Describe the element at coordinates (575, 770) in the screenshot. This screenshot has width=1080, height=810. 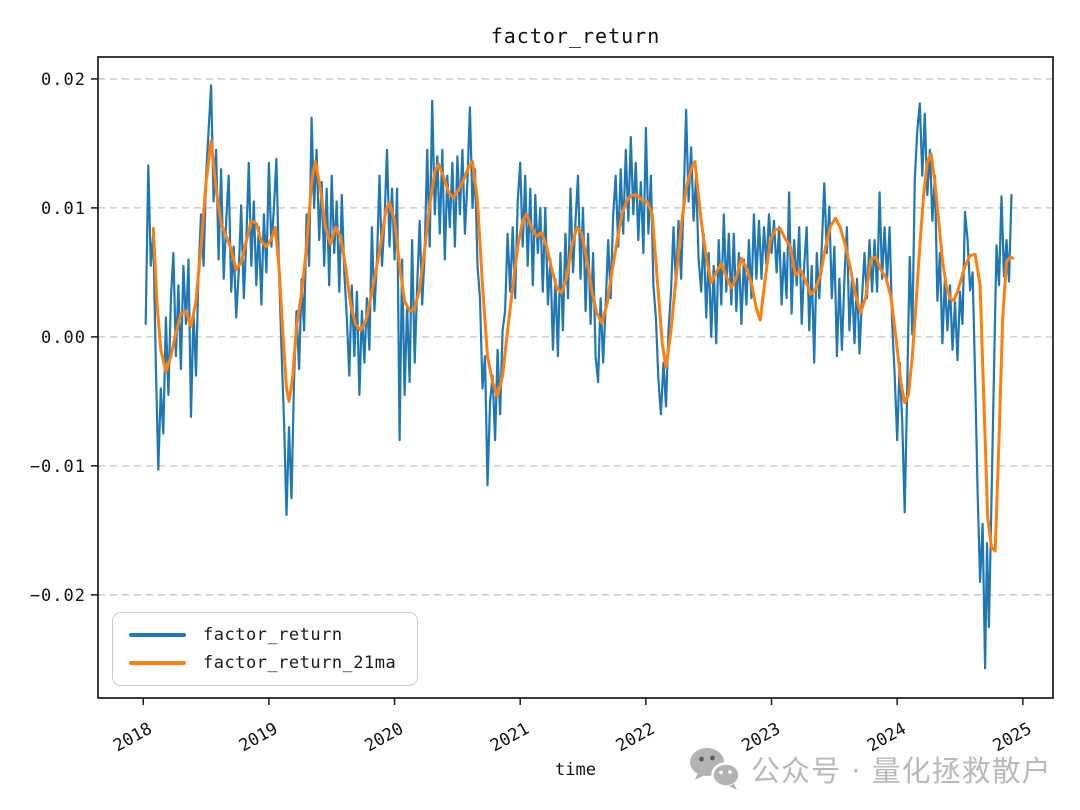
I see `time-axis-label: time` at that location.